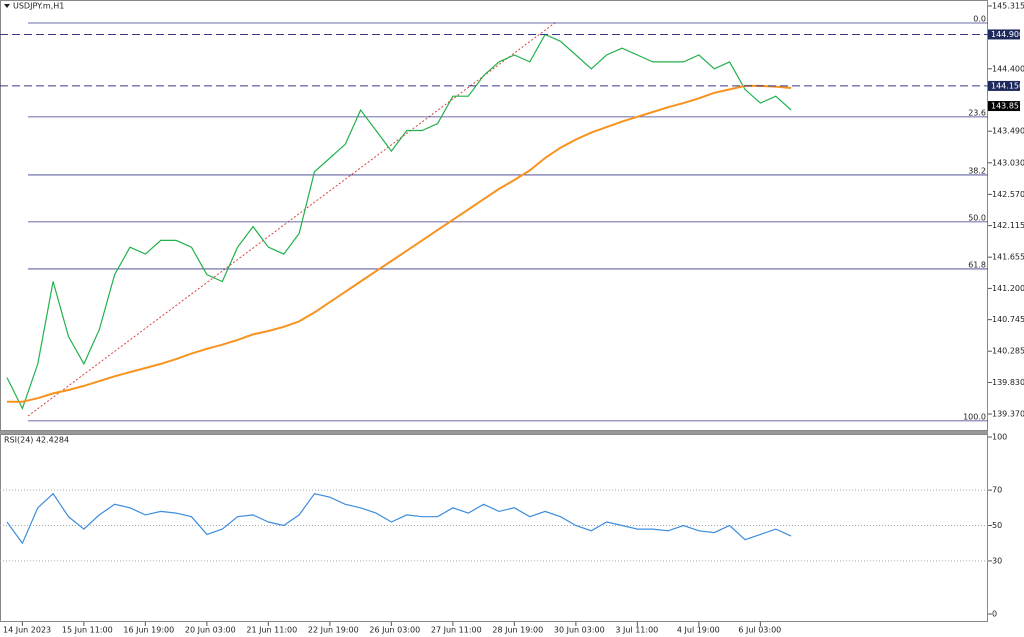 The height and width of the screenshot is (637, 1024). What do you see at coordinates (333, 630) in the screenshot?
I see `x-tick-label: 22 Jun 19:00` at bounding box center [333, 630].